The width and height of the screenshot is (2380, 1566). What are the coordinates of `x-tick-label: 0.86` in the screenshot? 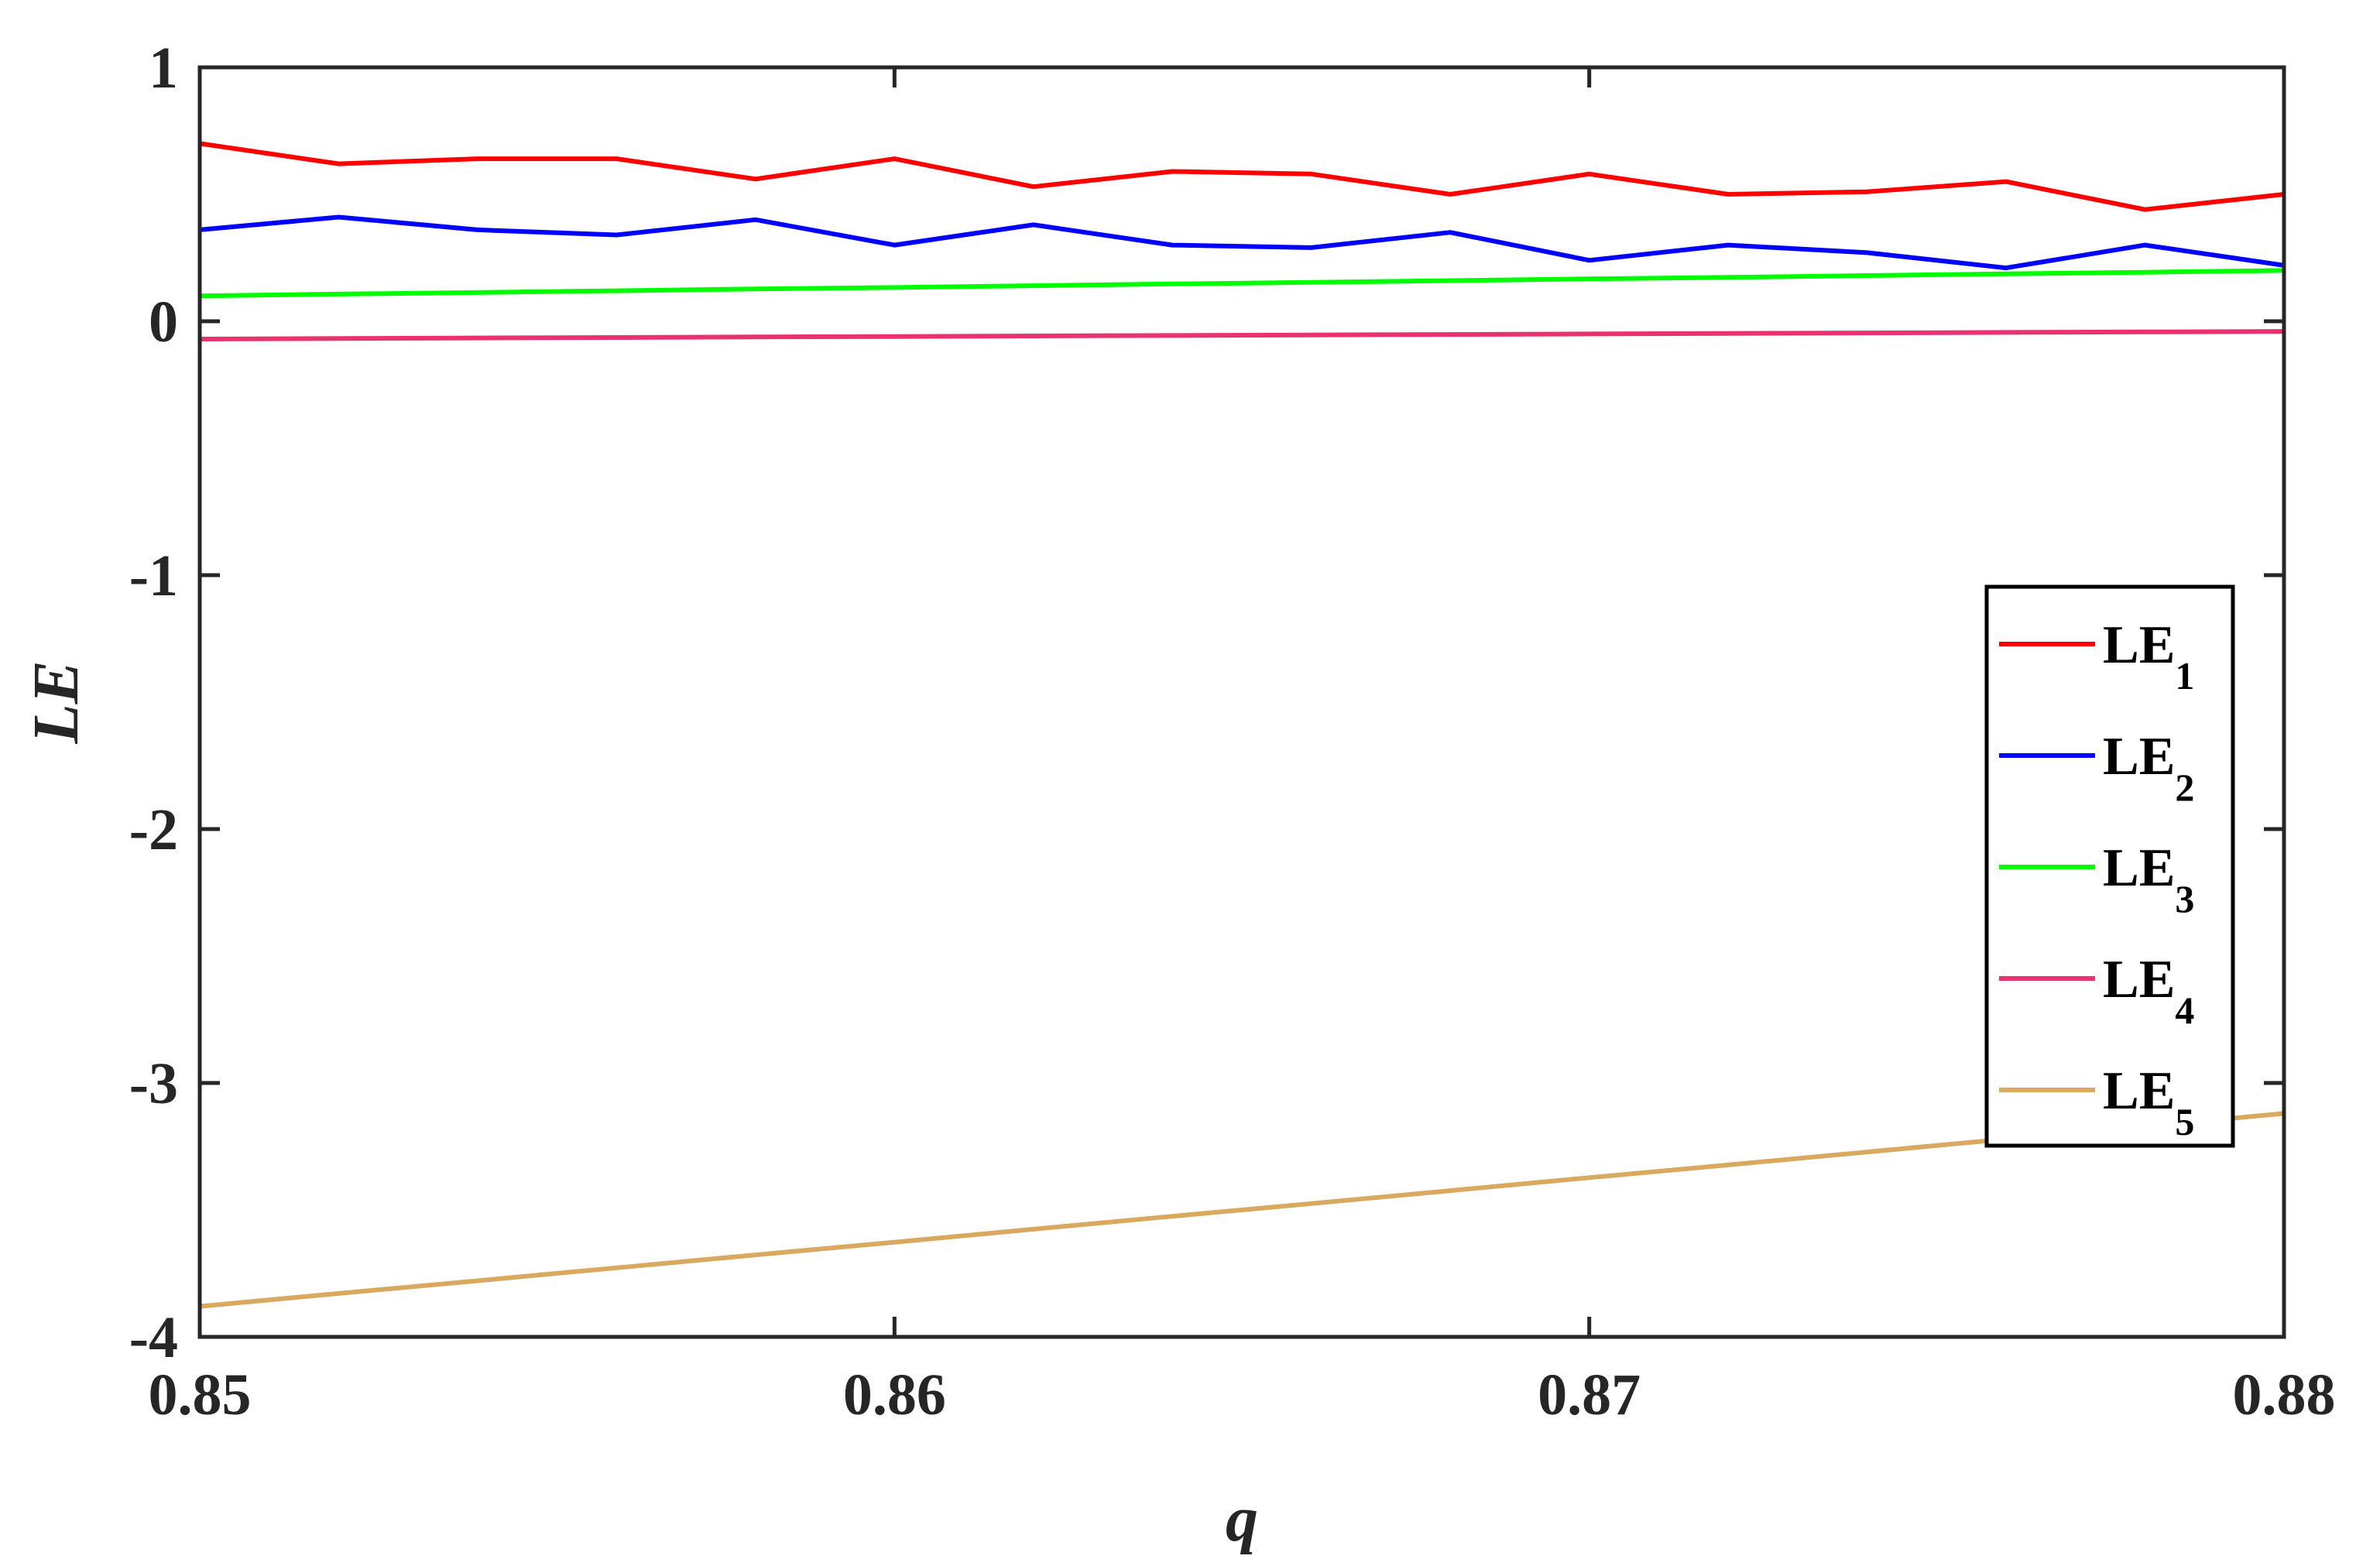 It's located at (895, 1395).